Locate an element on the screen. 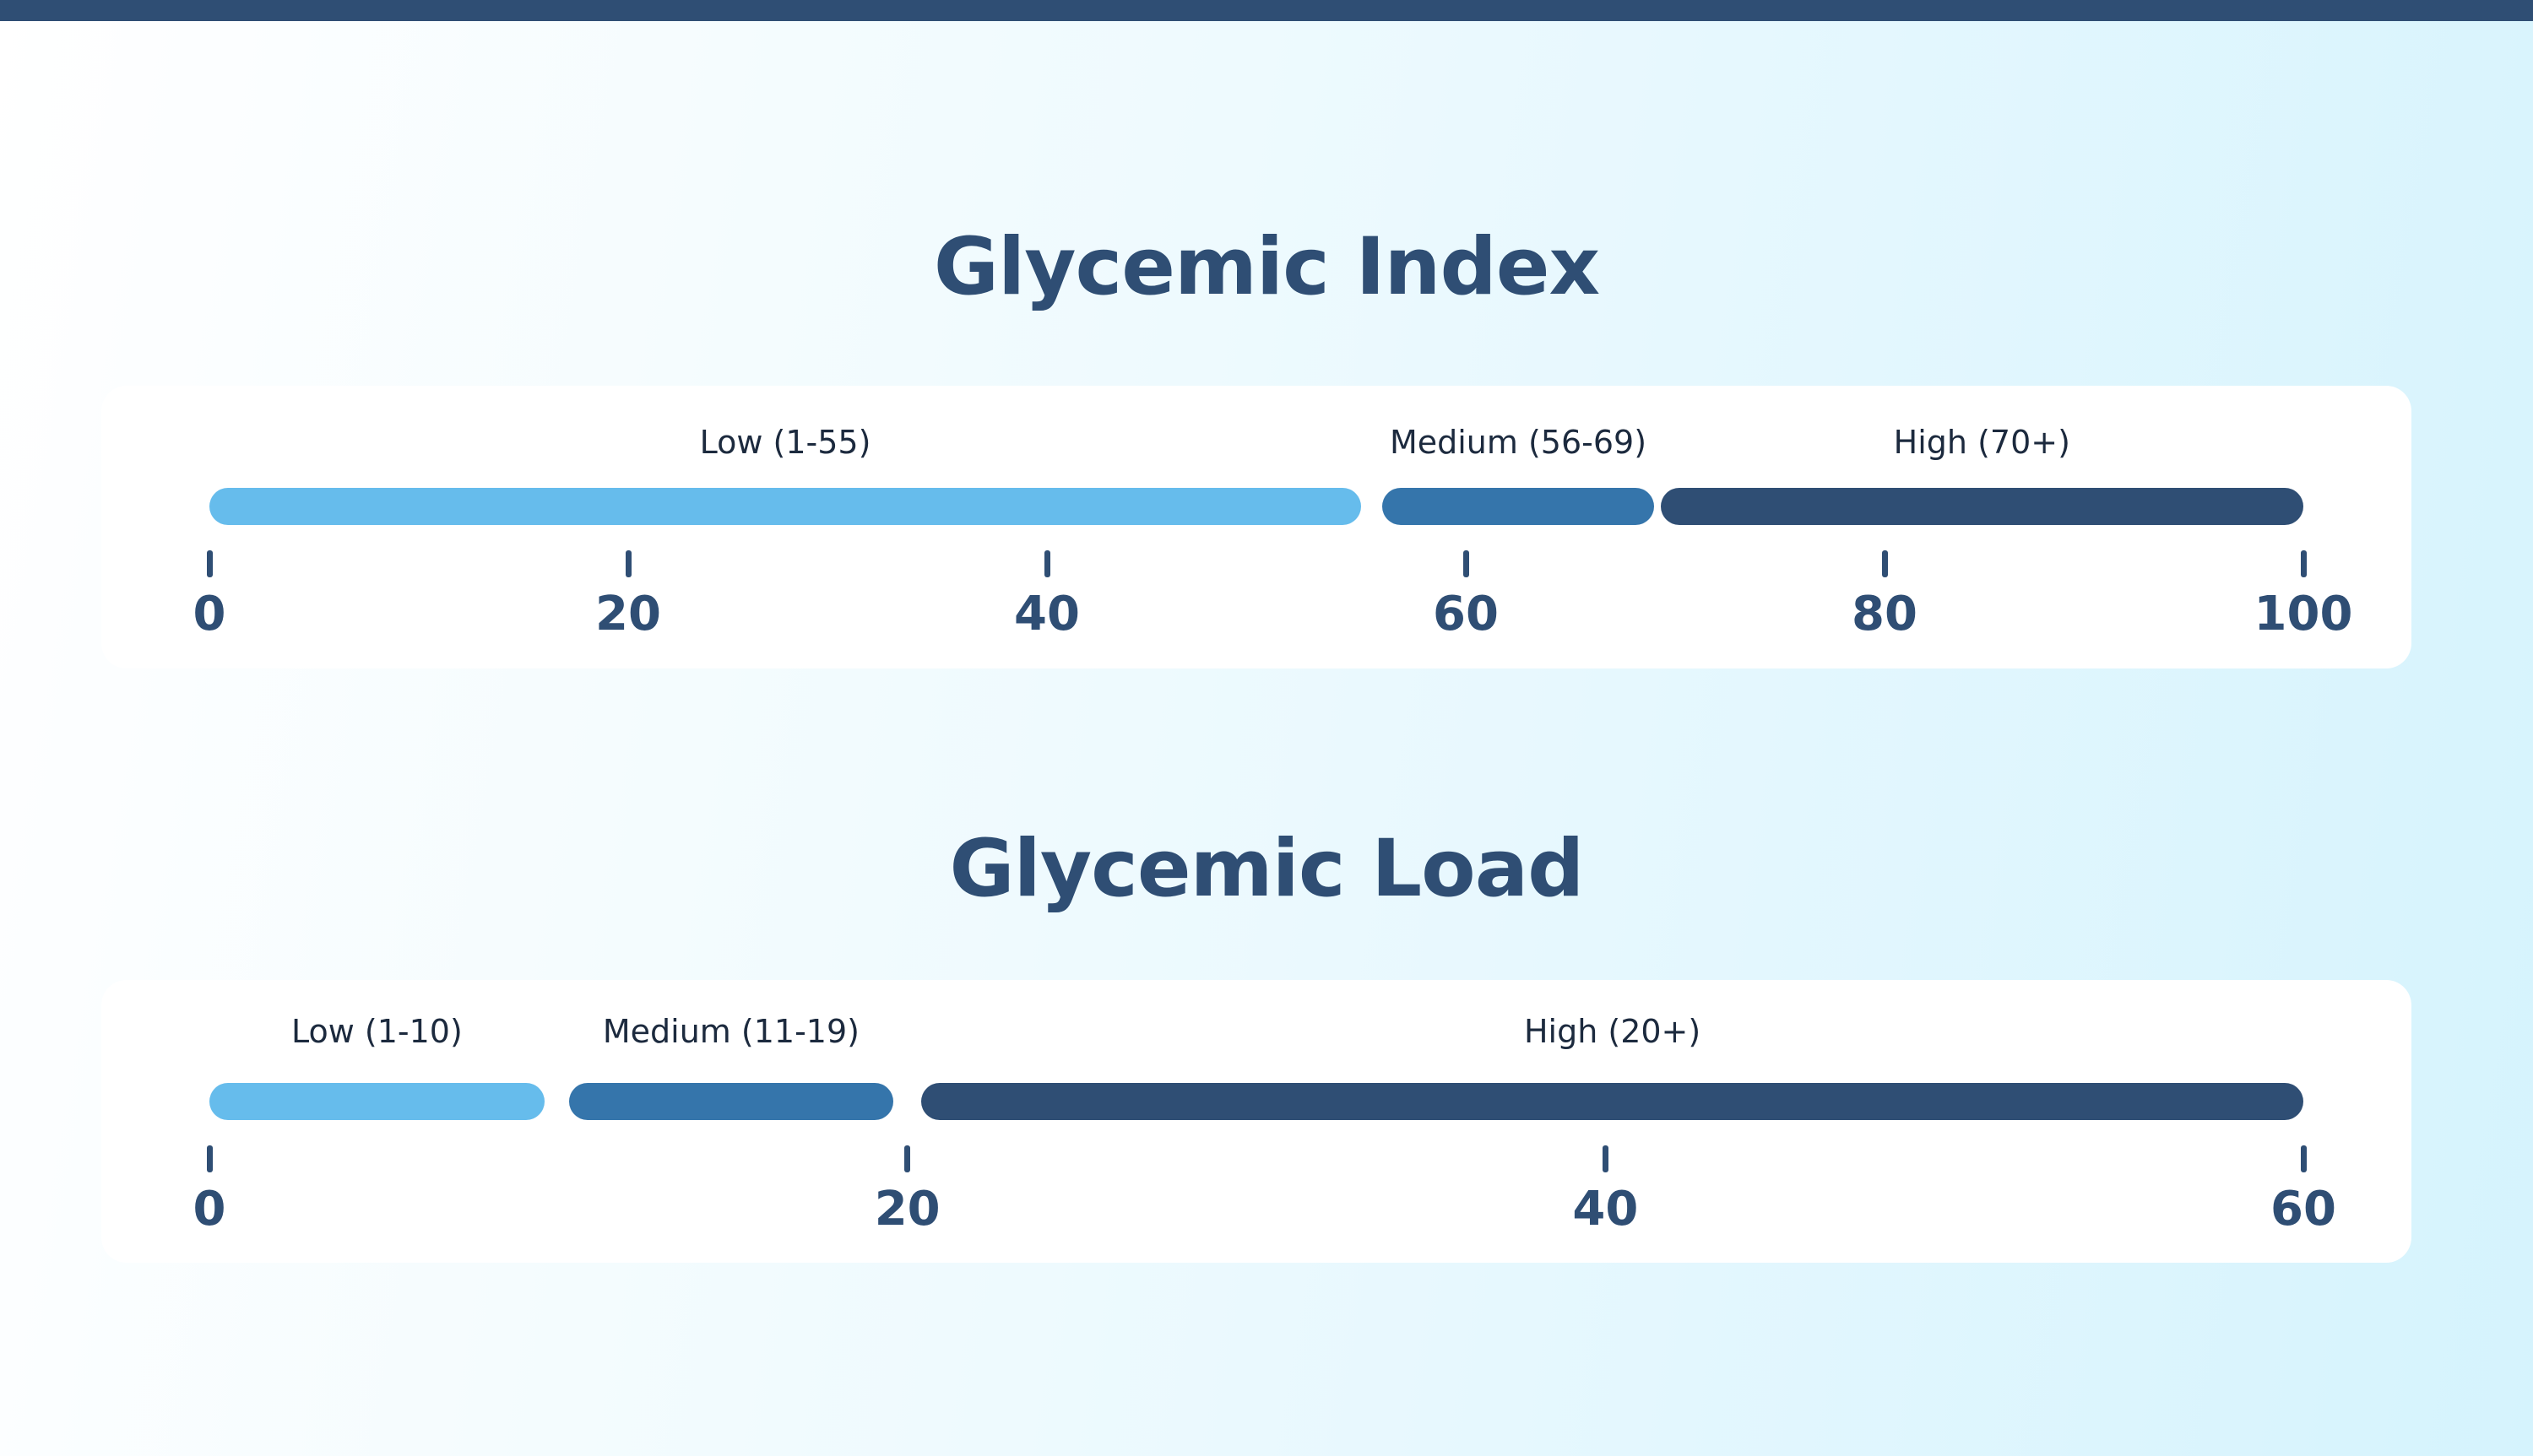  gl-tick-label-3: 60 is located at coordinates (2303, 1209).